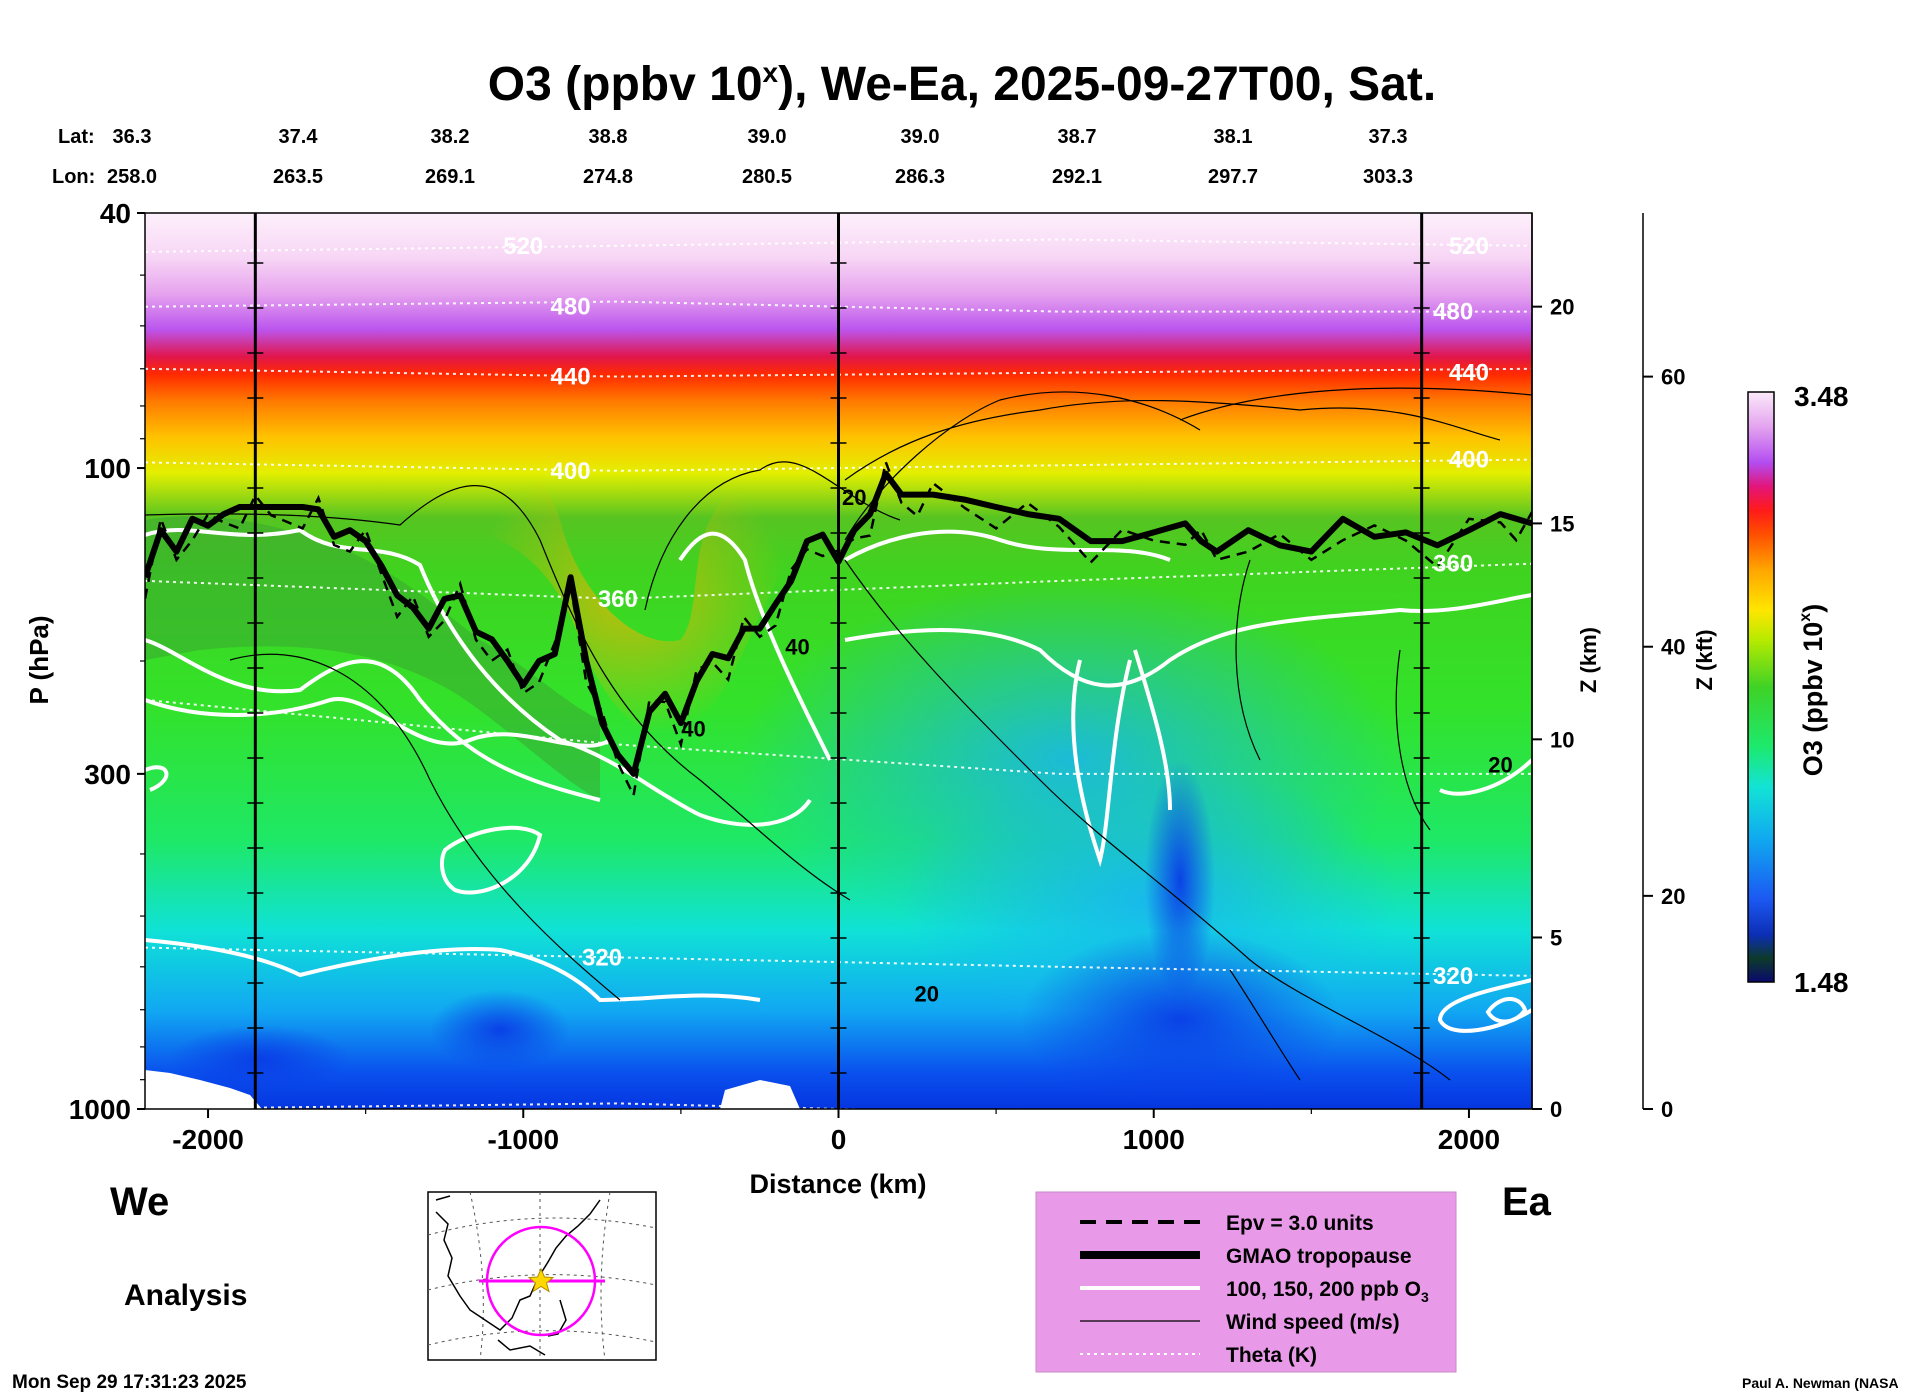 The image size is (1926, 1394). I want to click on x-tick-label: -1000, so click(523, 1139).